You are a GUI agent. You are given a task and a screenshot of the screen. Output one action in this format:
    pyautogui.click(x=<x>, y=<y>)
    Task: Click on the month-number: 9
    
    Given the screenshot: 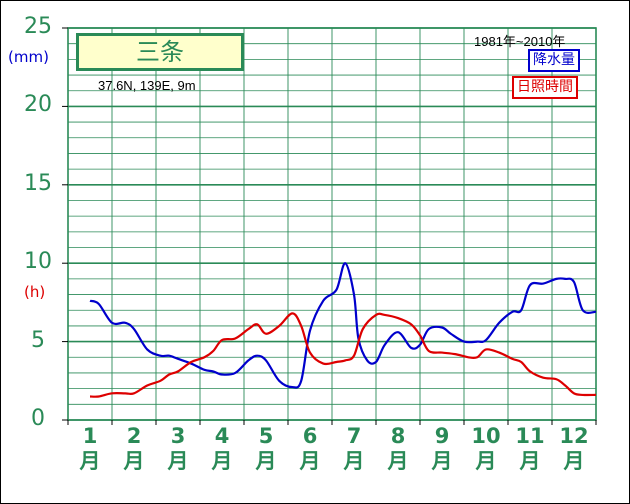 What is the action you would take?
    pyautogui.click(x=442, y=436)
    